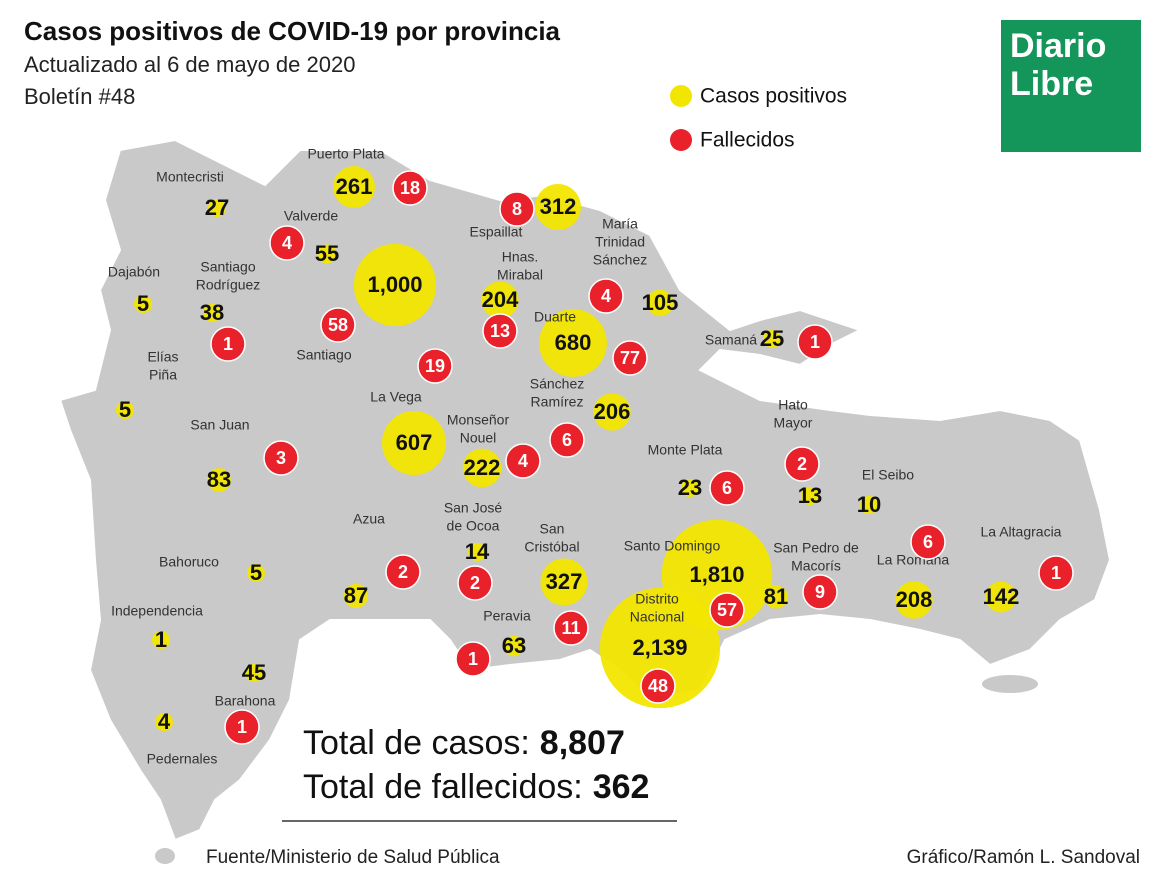  I want to click on deaths-label: 19, so click(435, 366).